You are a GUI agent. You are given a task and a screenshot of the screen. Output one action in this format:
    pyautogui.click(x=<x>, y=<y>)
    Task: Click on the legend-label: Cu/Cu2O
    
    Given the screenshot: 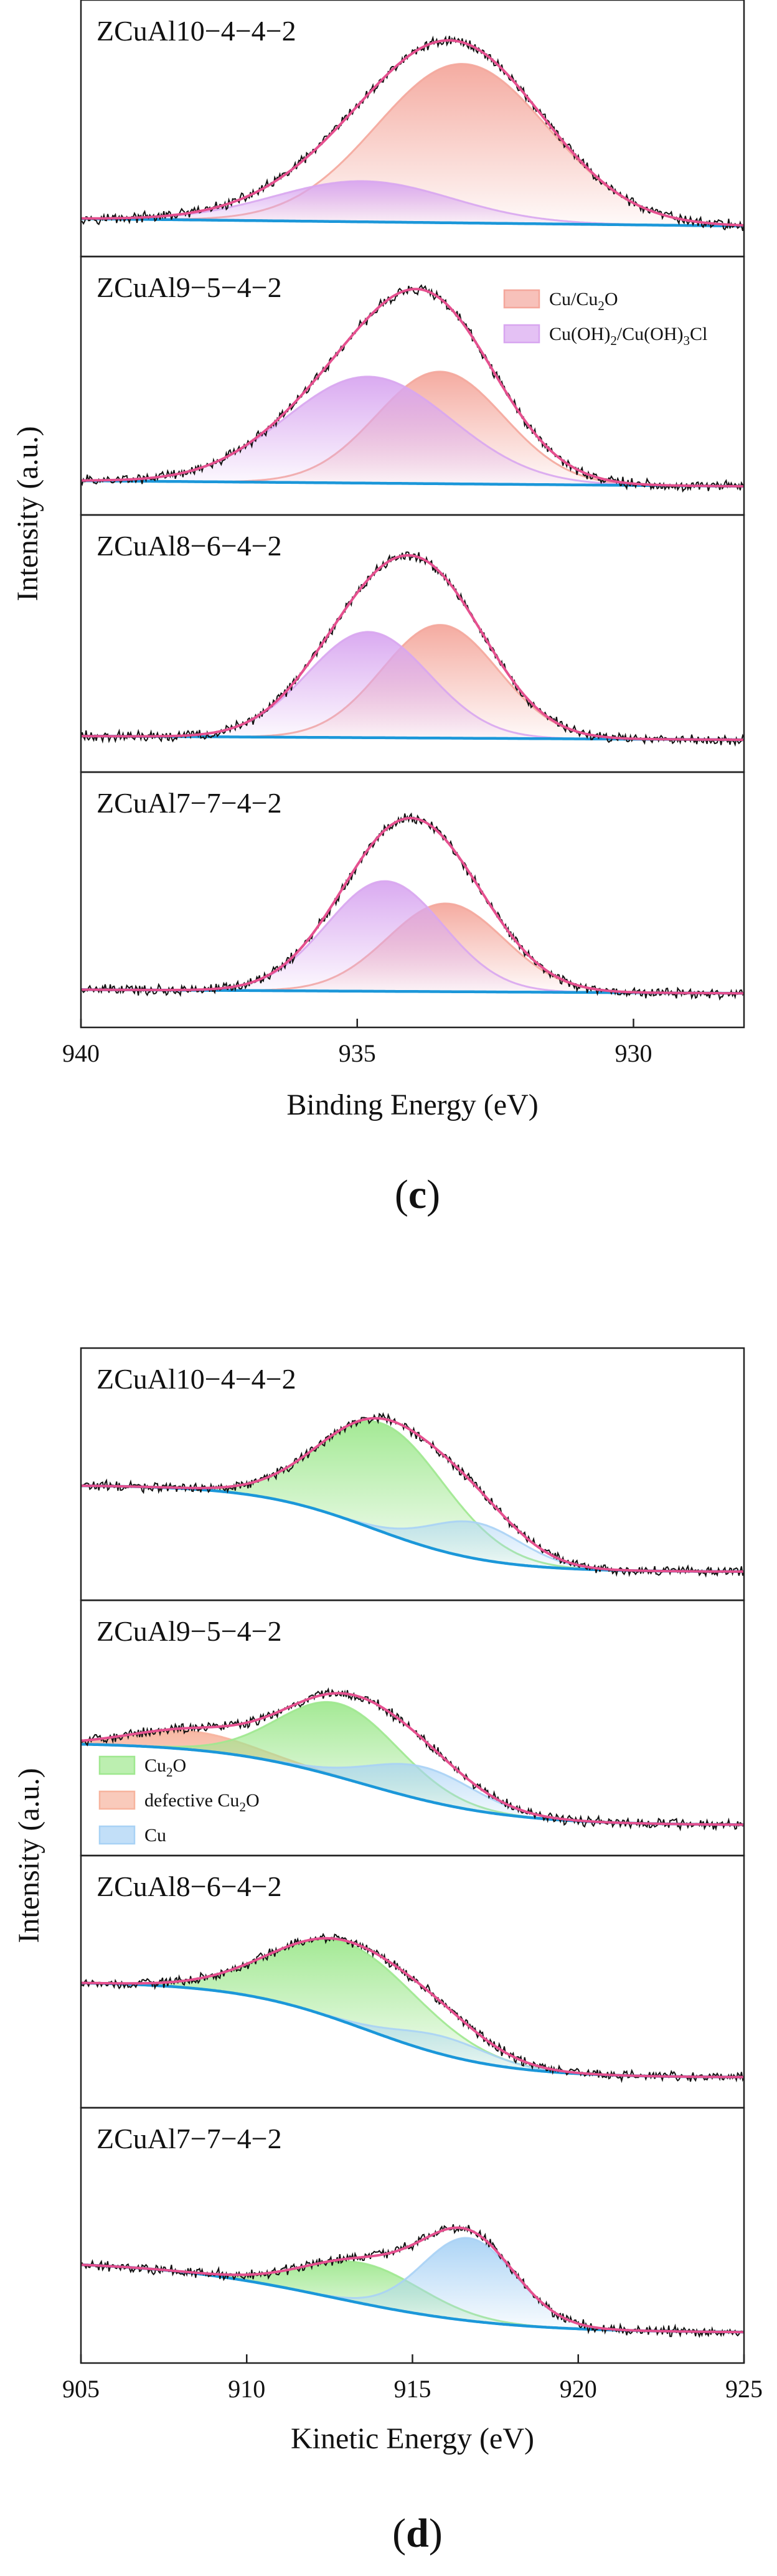 What is the action you would take?
    pyautogui.click(x=583, y=301)
    